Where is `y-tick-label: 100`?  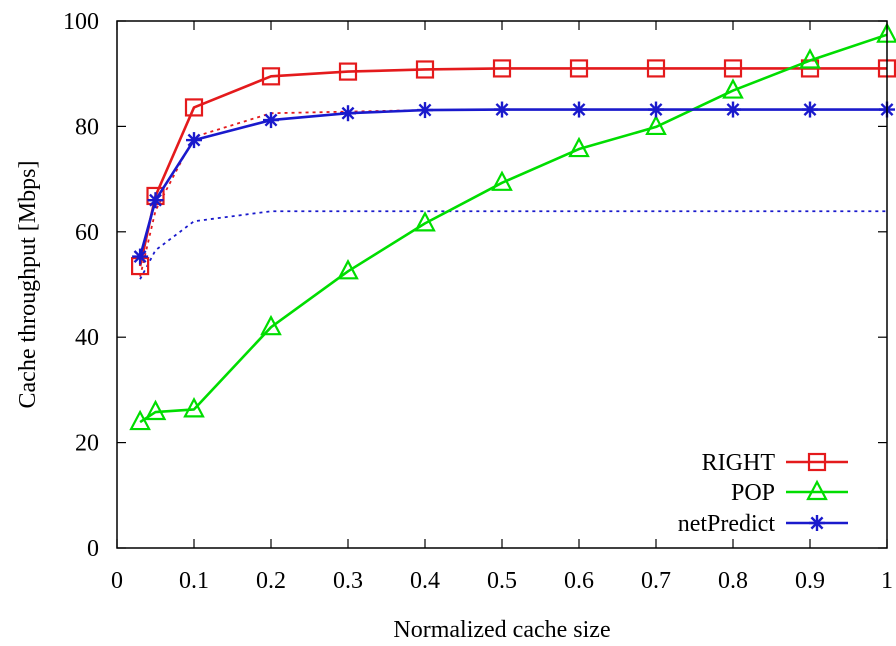 y-tick-label: 100 is located at coordinates (81, 22).